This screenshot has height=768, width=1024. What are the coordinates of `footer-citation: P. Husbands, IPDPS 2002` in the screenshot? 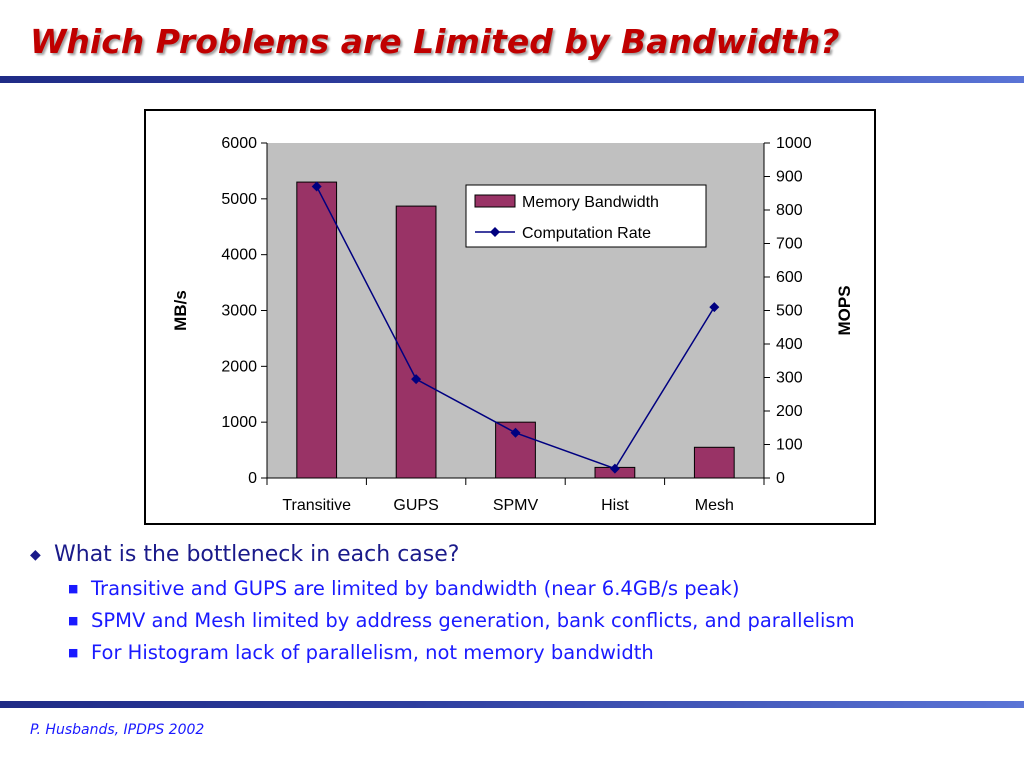 It's located at (117, 730).